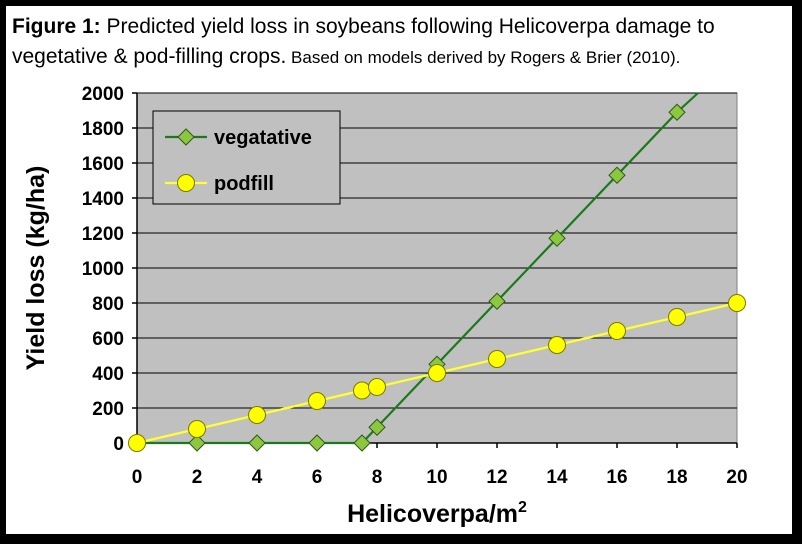 This screenshot has width=802, height=544. I want to click on x-tick-label: 10, so click(436, 477).